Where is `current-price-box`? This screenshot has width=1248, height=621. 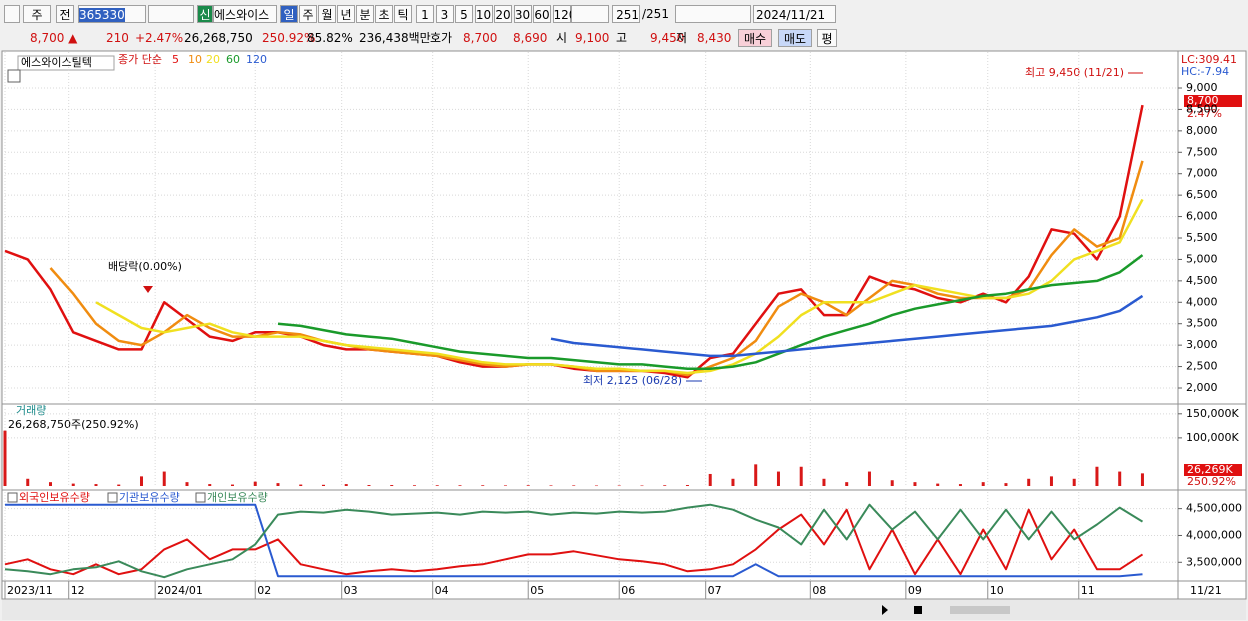
current-price-box is located at coordinates (1213, 101).